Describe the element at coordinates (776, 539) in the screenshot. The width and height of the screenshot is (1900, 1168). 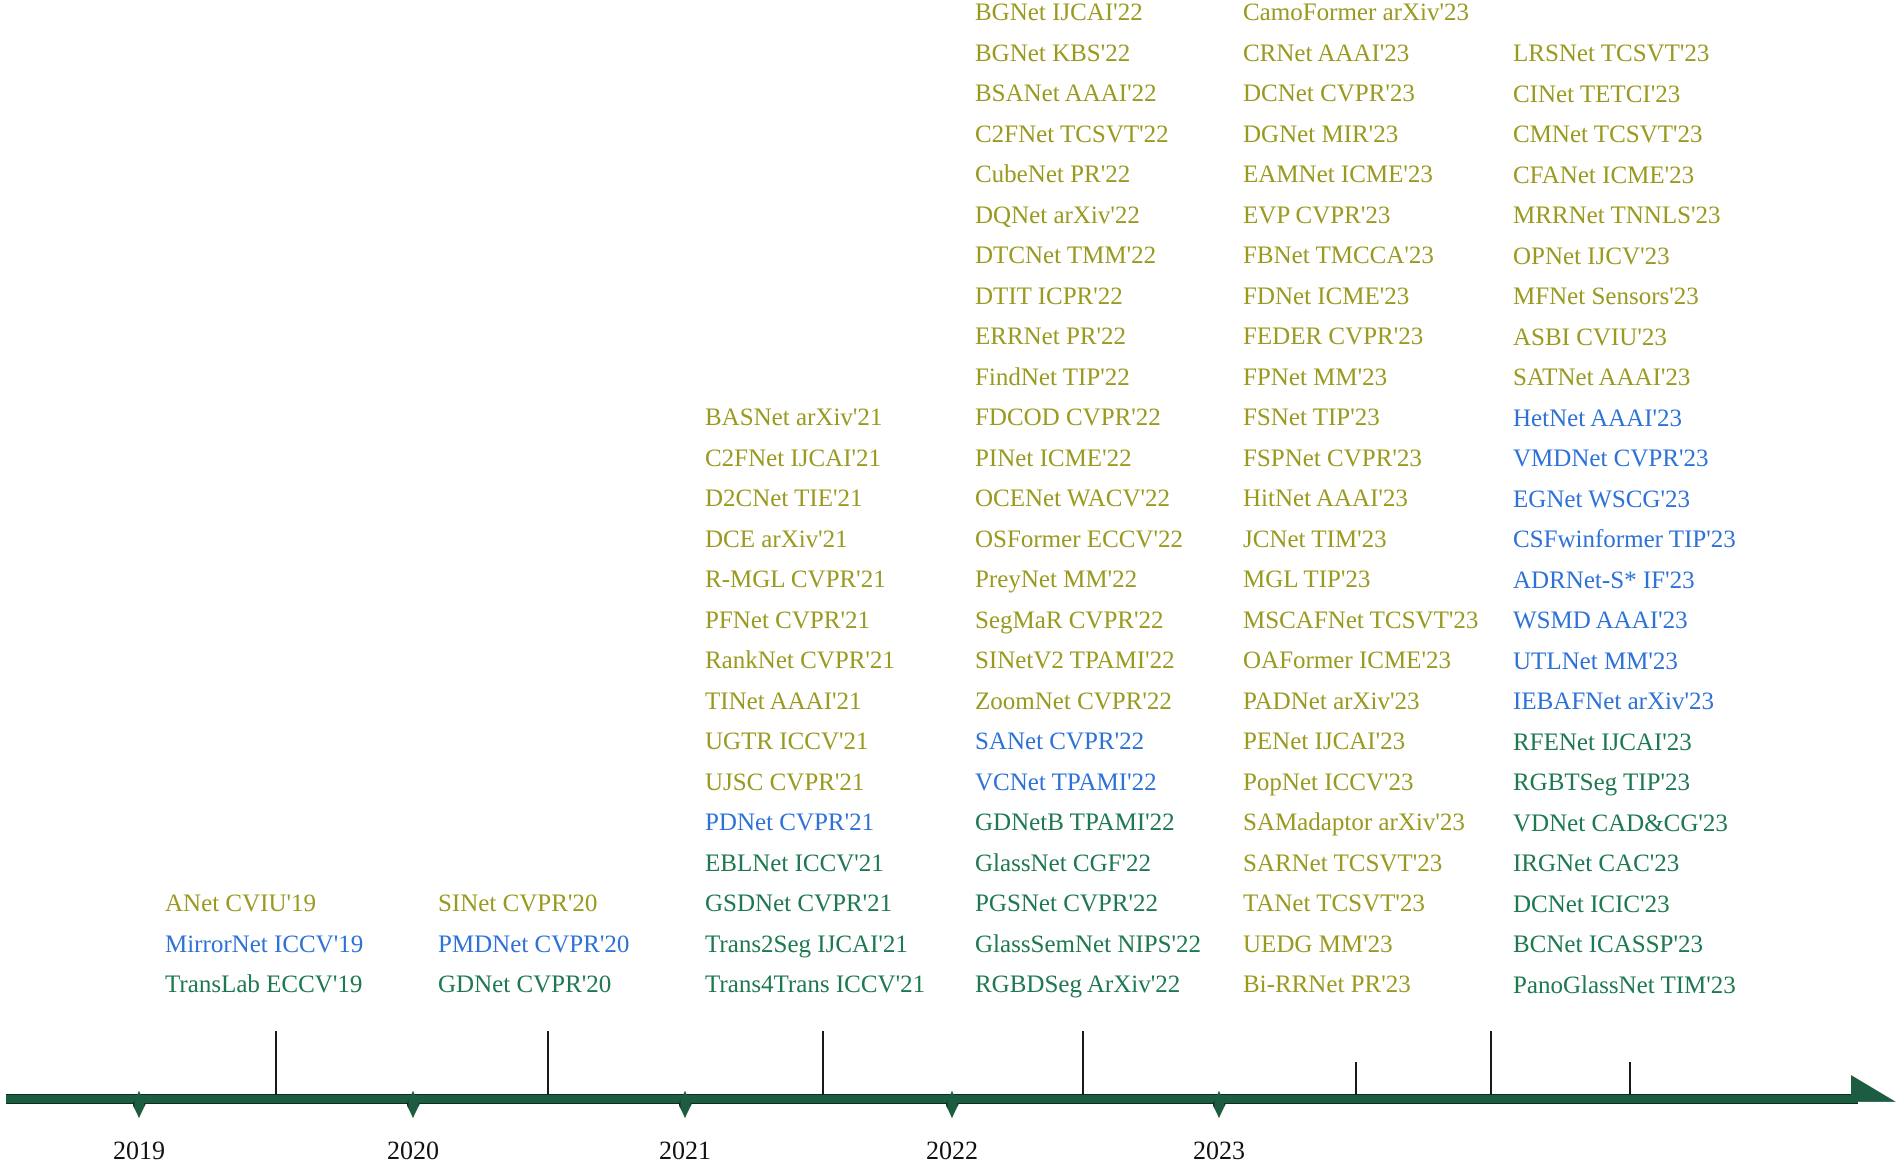
I see `paper-label: DCE arXiv'21` at that location.